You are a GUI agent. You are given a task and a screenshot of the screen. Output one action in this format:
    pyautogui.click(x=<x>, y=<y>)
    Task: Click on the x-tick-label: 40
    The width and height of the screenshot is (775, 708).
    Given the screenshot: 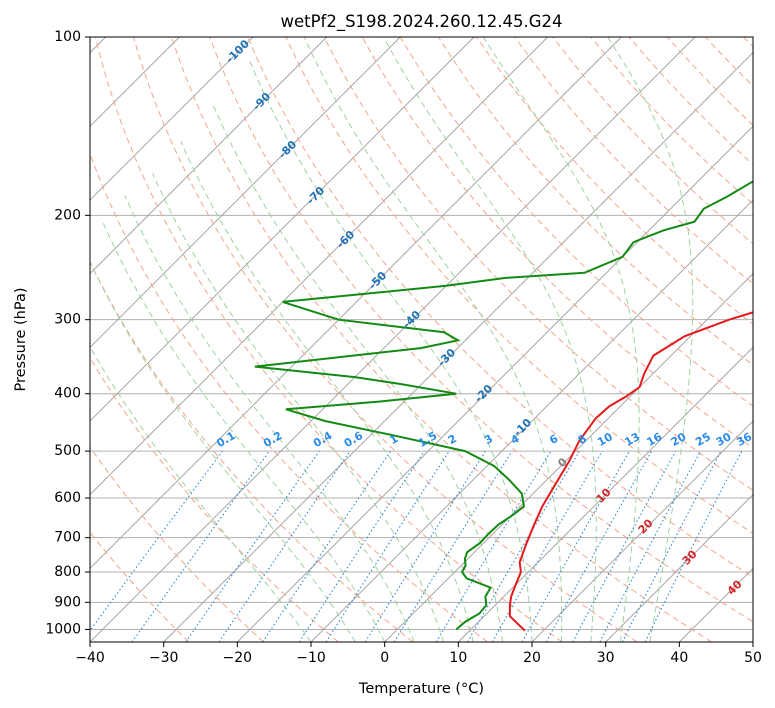 What is the action you would take?
    pyautogui.click(x=679, y=658)
    